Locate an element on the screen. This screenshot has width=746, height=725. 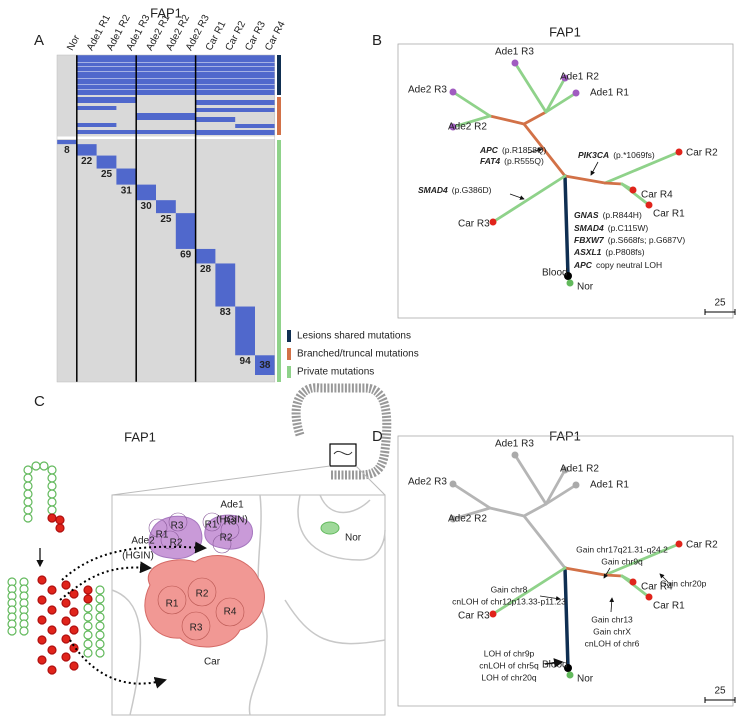
gene-name: APC is located at coordinates (489, 150).